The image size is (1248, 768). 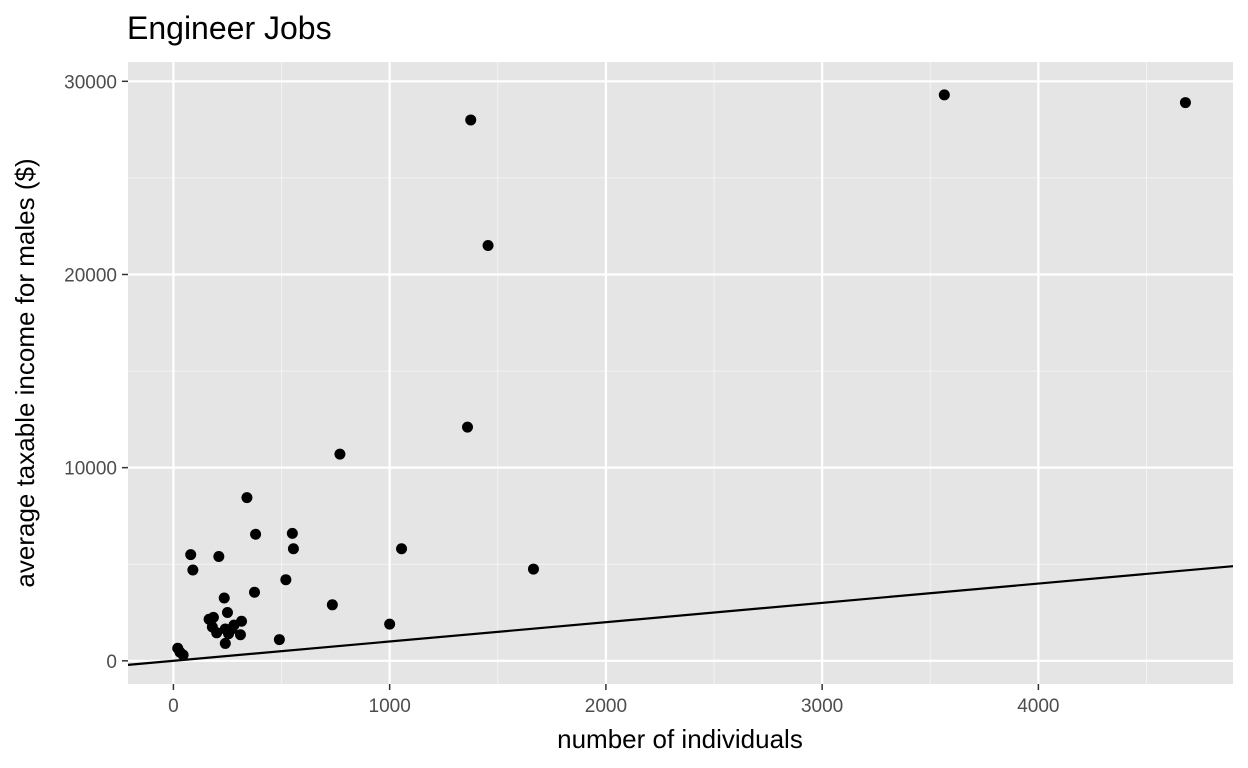 What do you see at coordinates (90, 469) in the screenshot?
I see `y-tick-label: 10000` at bounding box center [90, 469].